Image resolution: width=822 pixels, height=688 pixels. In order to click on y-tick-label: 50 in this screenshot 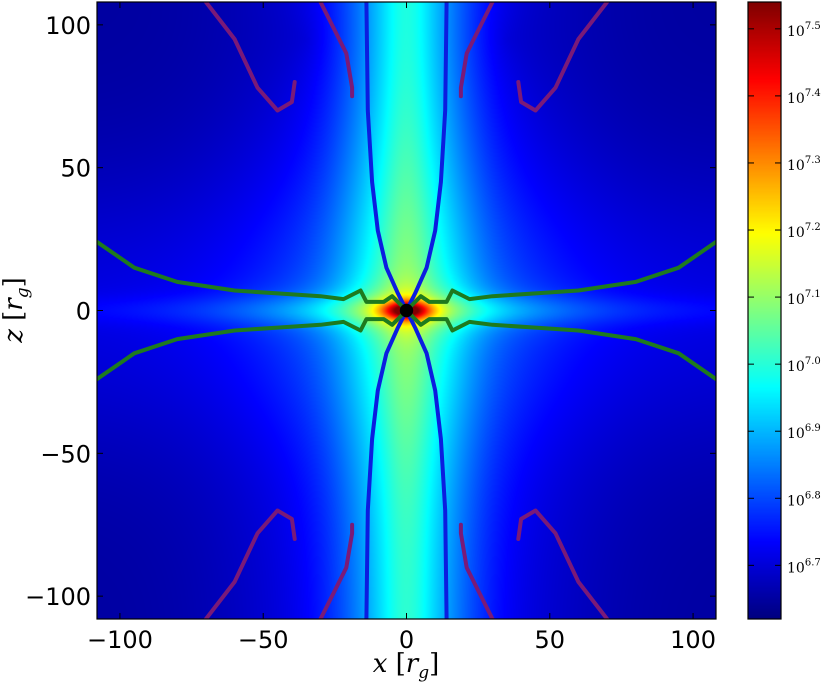, I will do `click(75, 169)`.